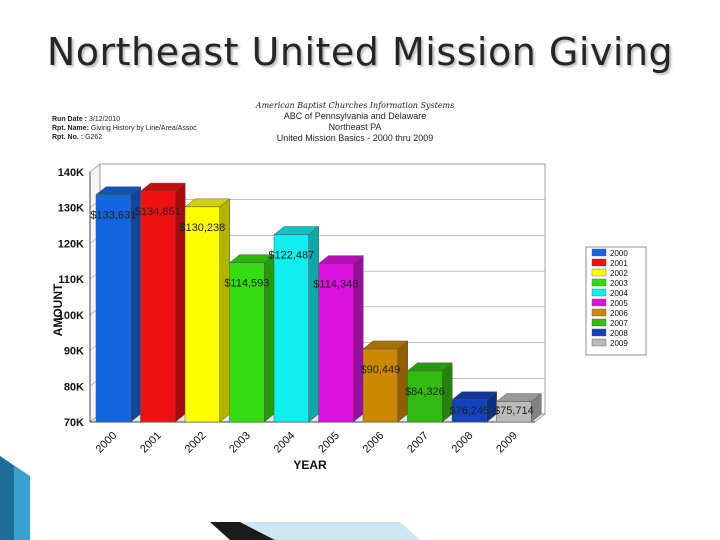 The height and width of the screenshot is (540, 720). Describe the element at coordinates (158, 306) in the screenshot. I see `bar-2001` at that location.